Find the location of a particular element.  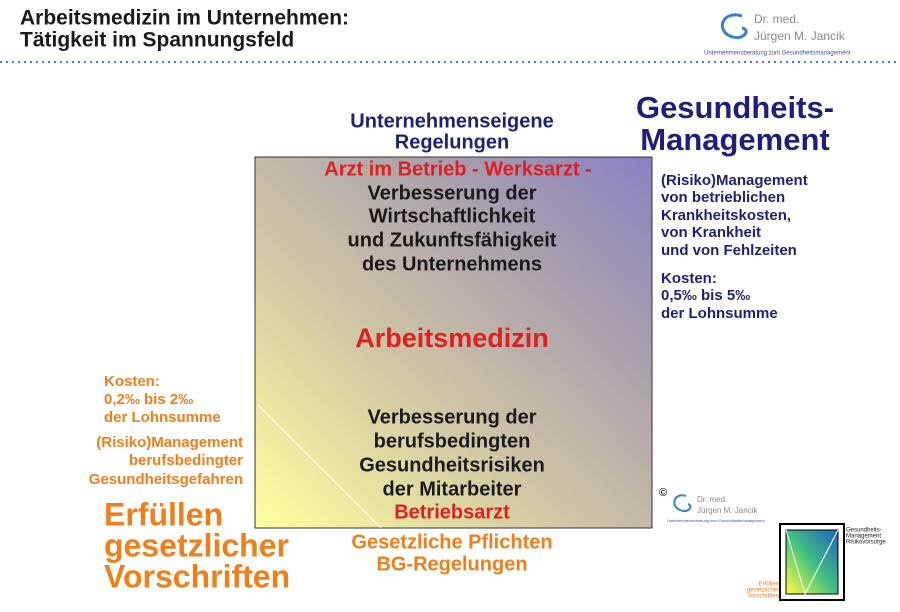

top-line: Unternehmenseigene is located at coordinates (451, 121).